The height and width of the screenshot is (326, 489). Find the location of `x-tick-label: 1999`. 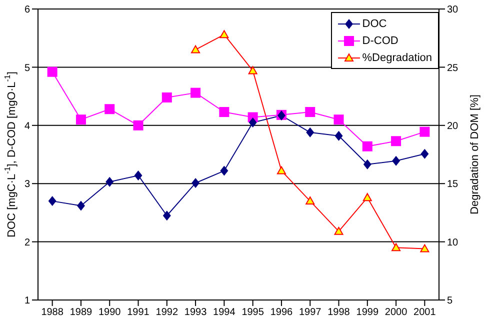

x-tick-label: 1999 is located at coordinates (367, 312).